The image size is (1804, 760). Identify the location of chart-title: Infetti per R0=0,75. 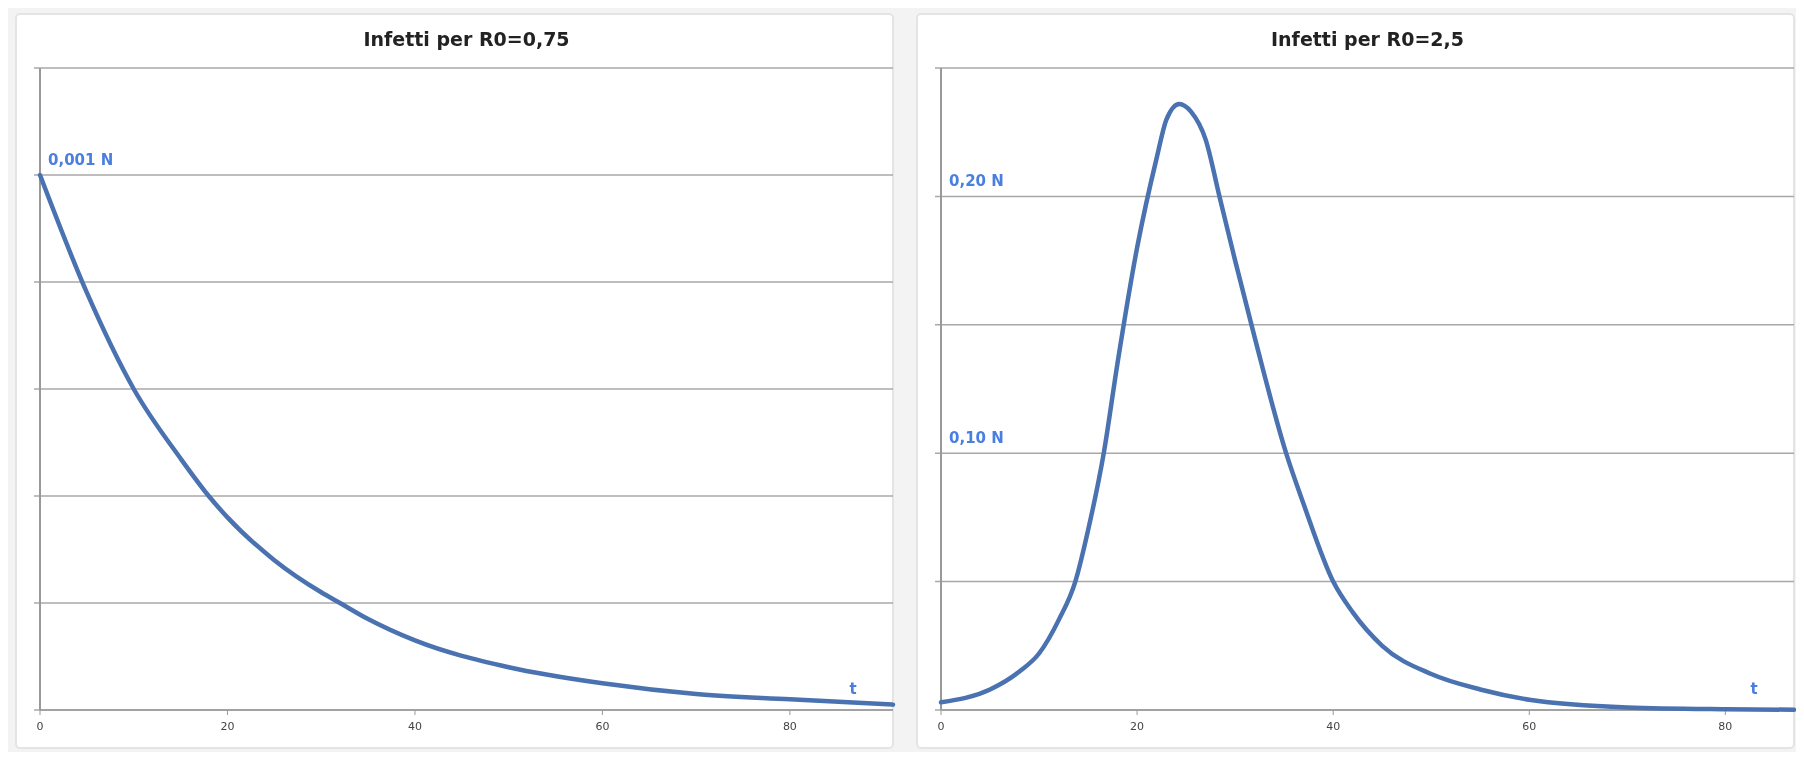
(466, 39).